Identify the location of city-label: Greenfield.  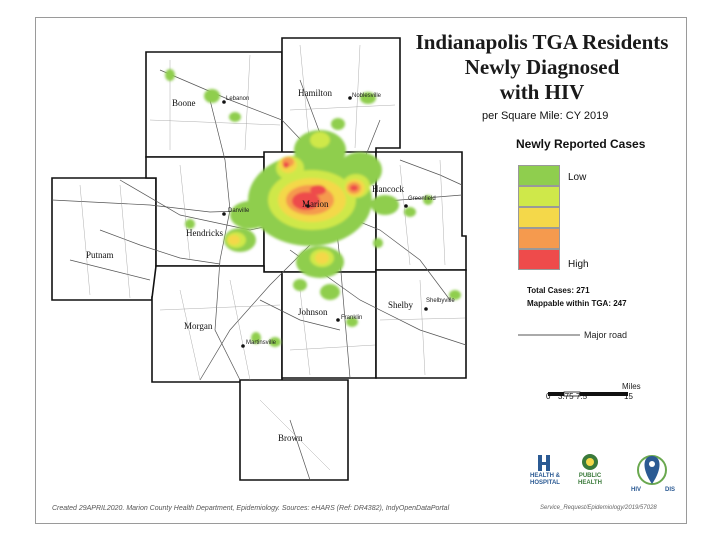
(422, 199).